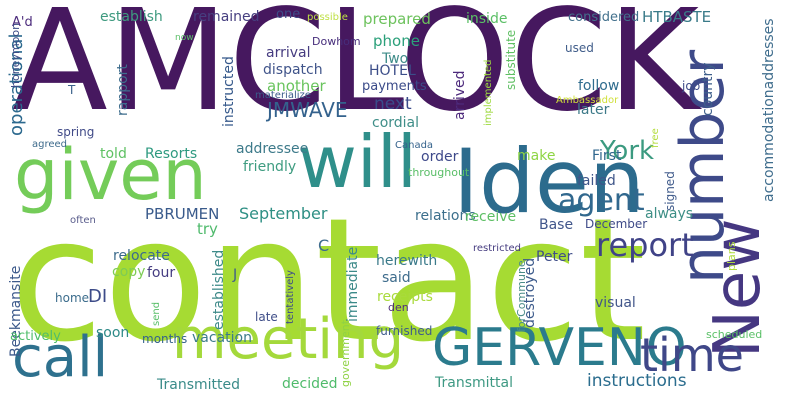 The width and height of the screenshot is (790, 405). What do you see at coordinates (296, 86) in the screenshot?
I see `word-another: another` at bounding box center [296, 86].